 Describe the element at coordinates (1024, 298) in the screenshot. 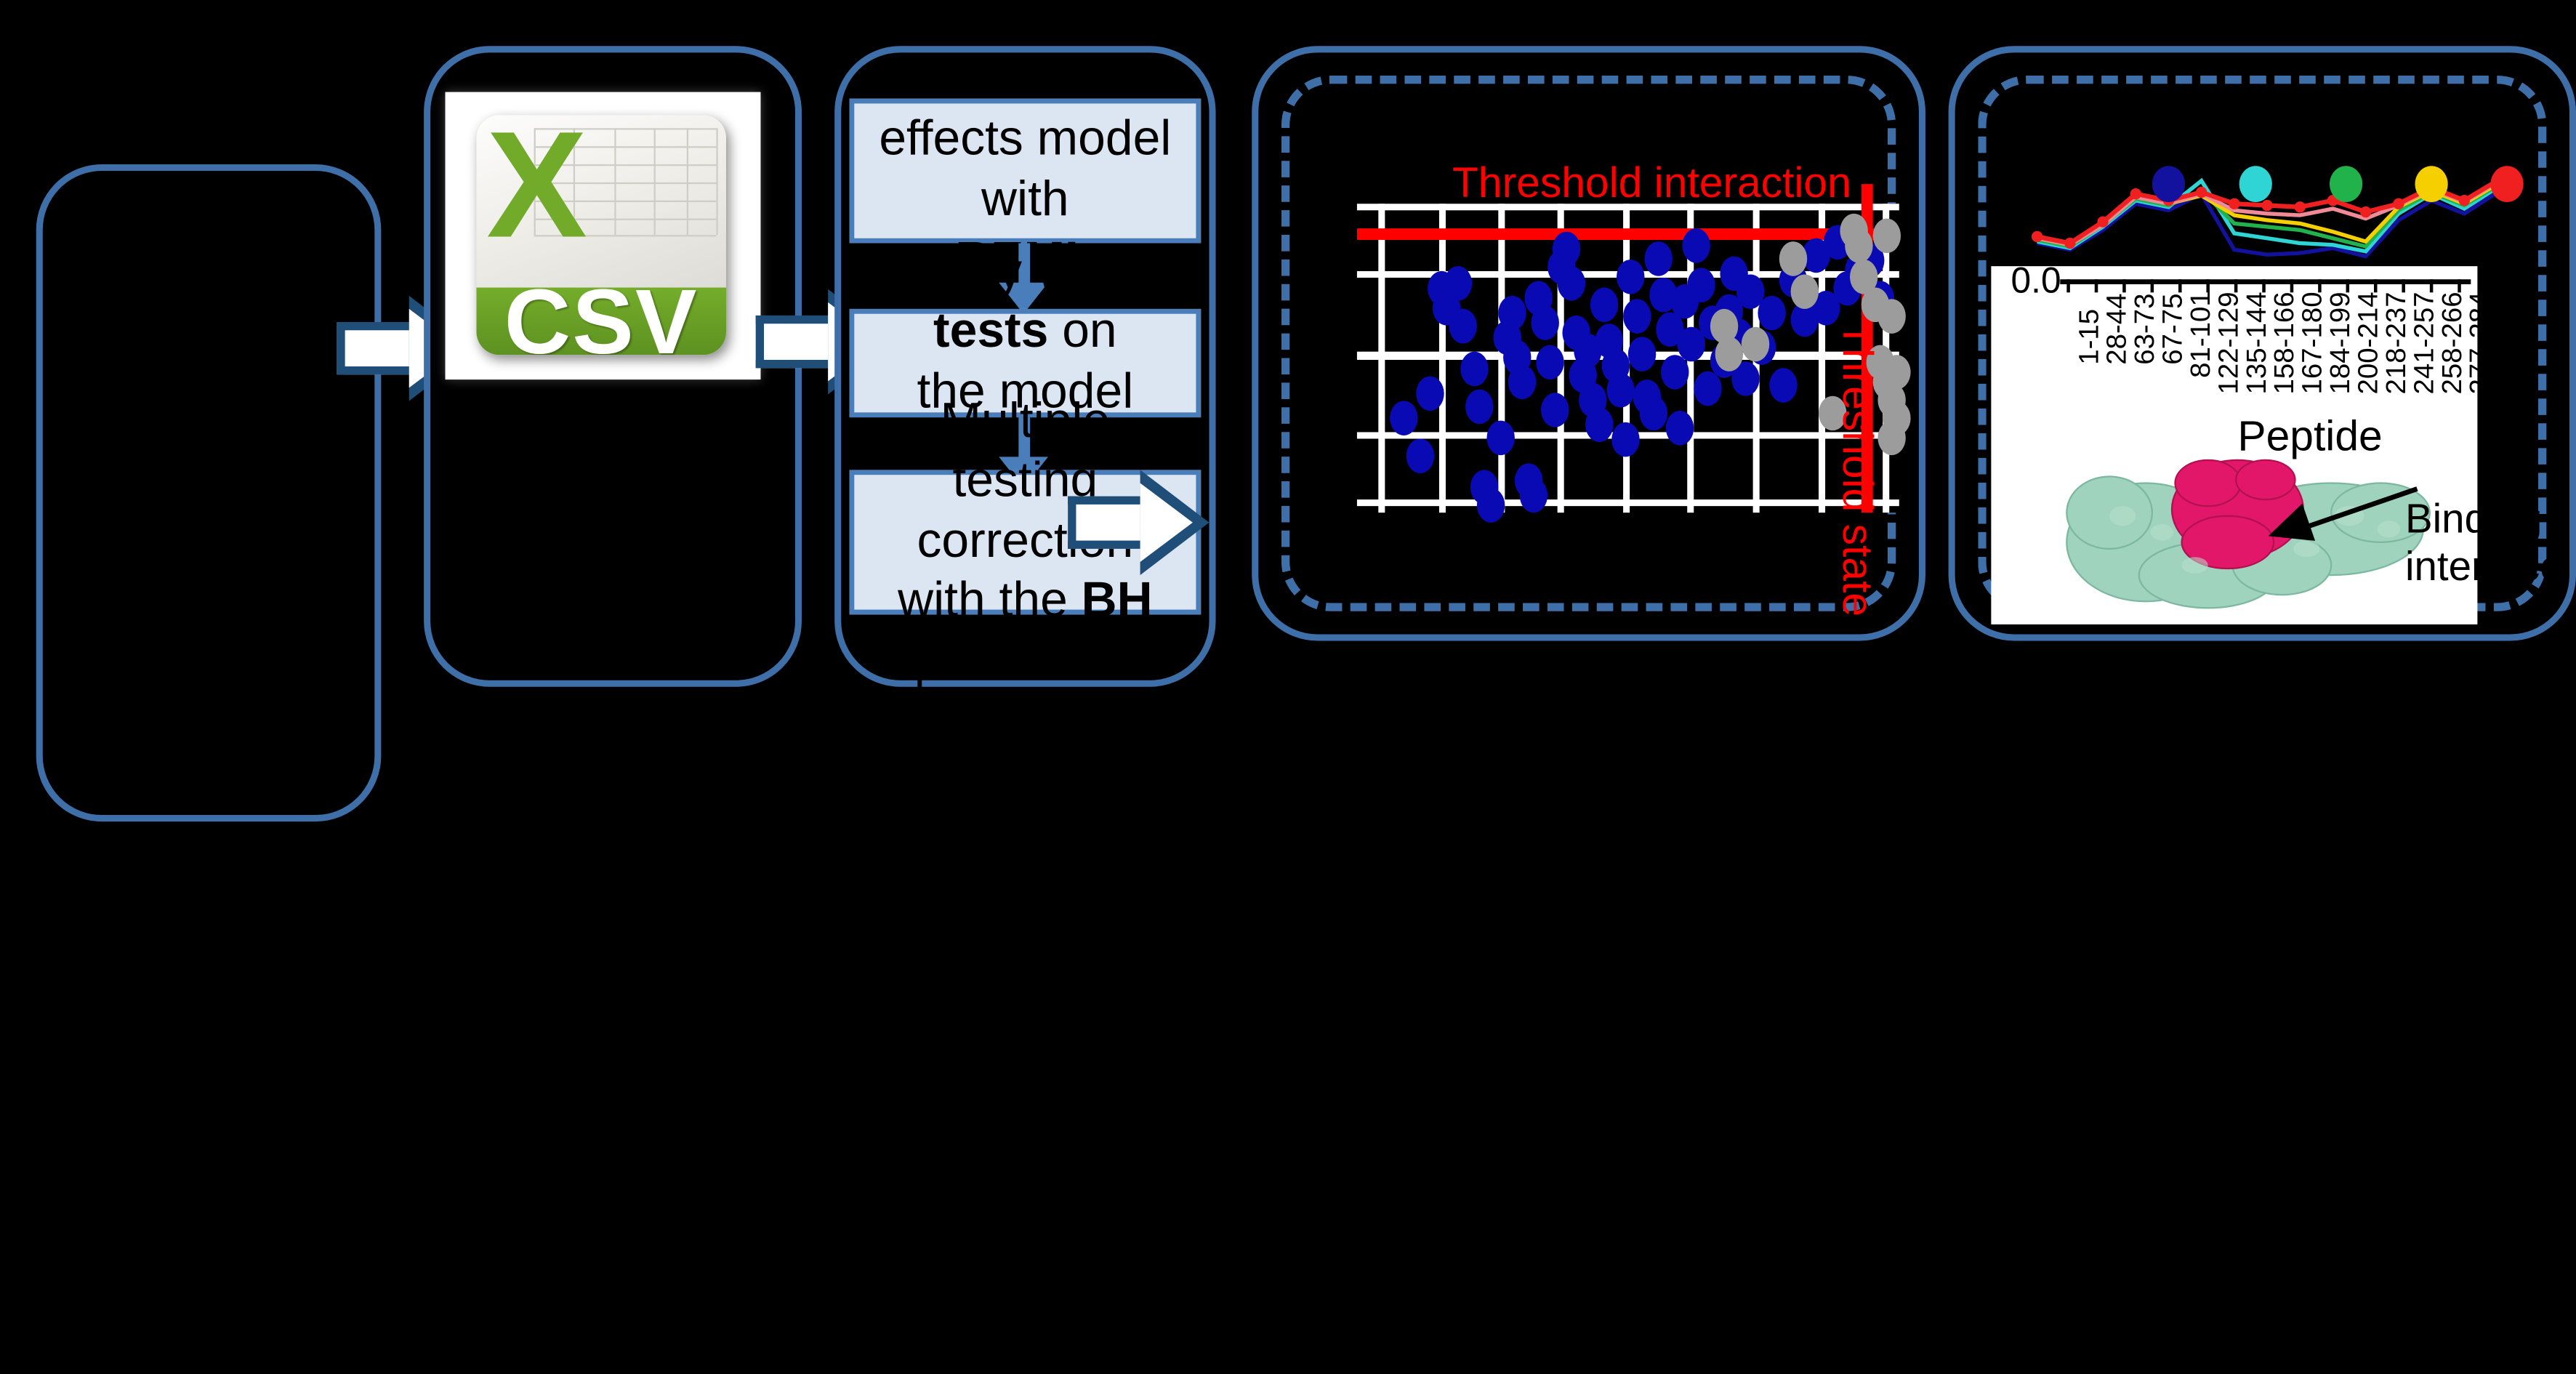

I see `connector-arrowhead` at that location.